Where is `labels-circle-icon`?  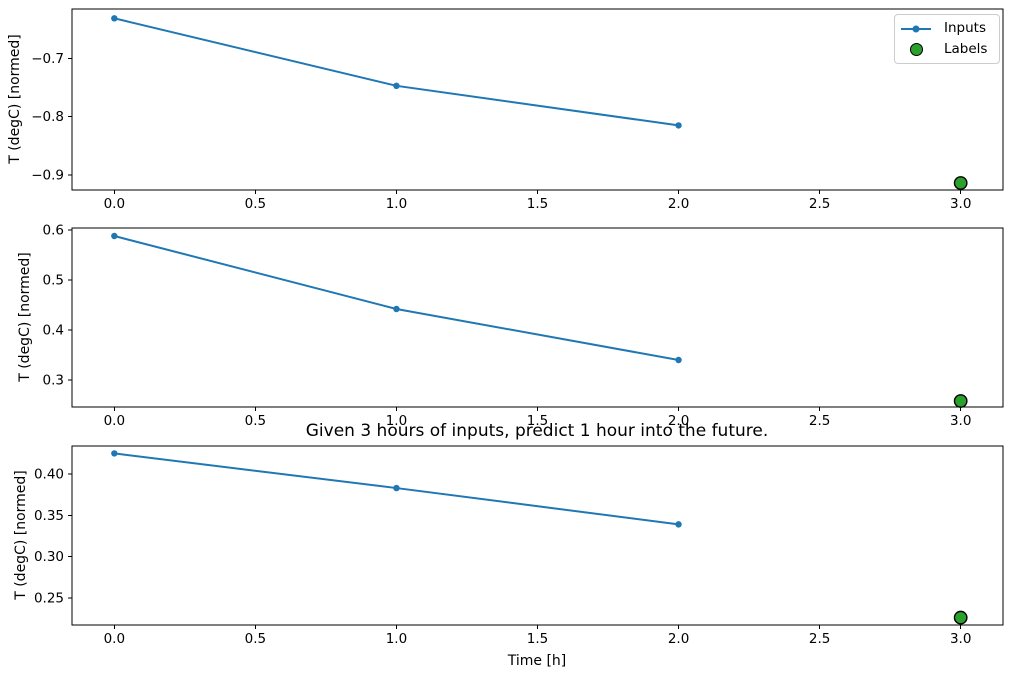
labels-circle-icon is located at coordinates (916, 49).